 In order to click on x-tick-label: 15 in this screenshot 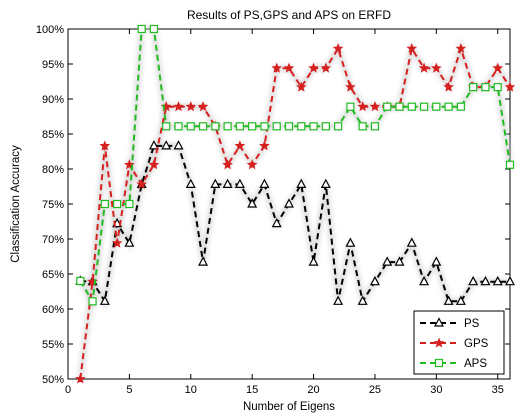, I will do `click(252, 390)`.